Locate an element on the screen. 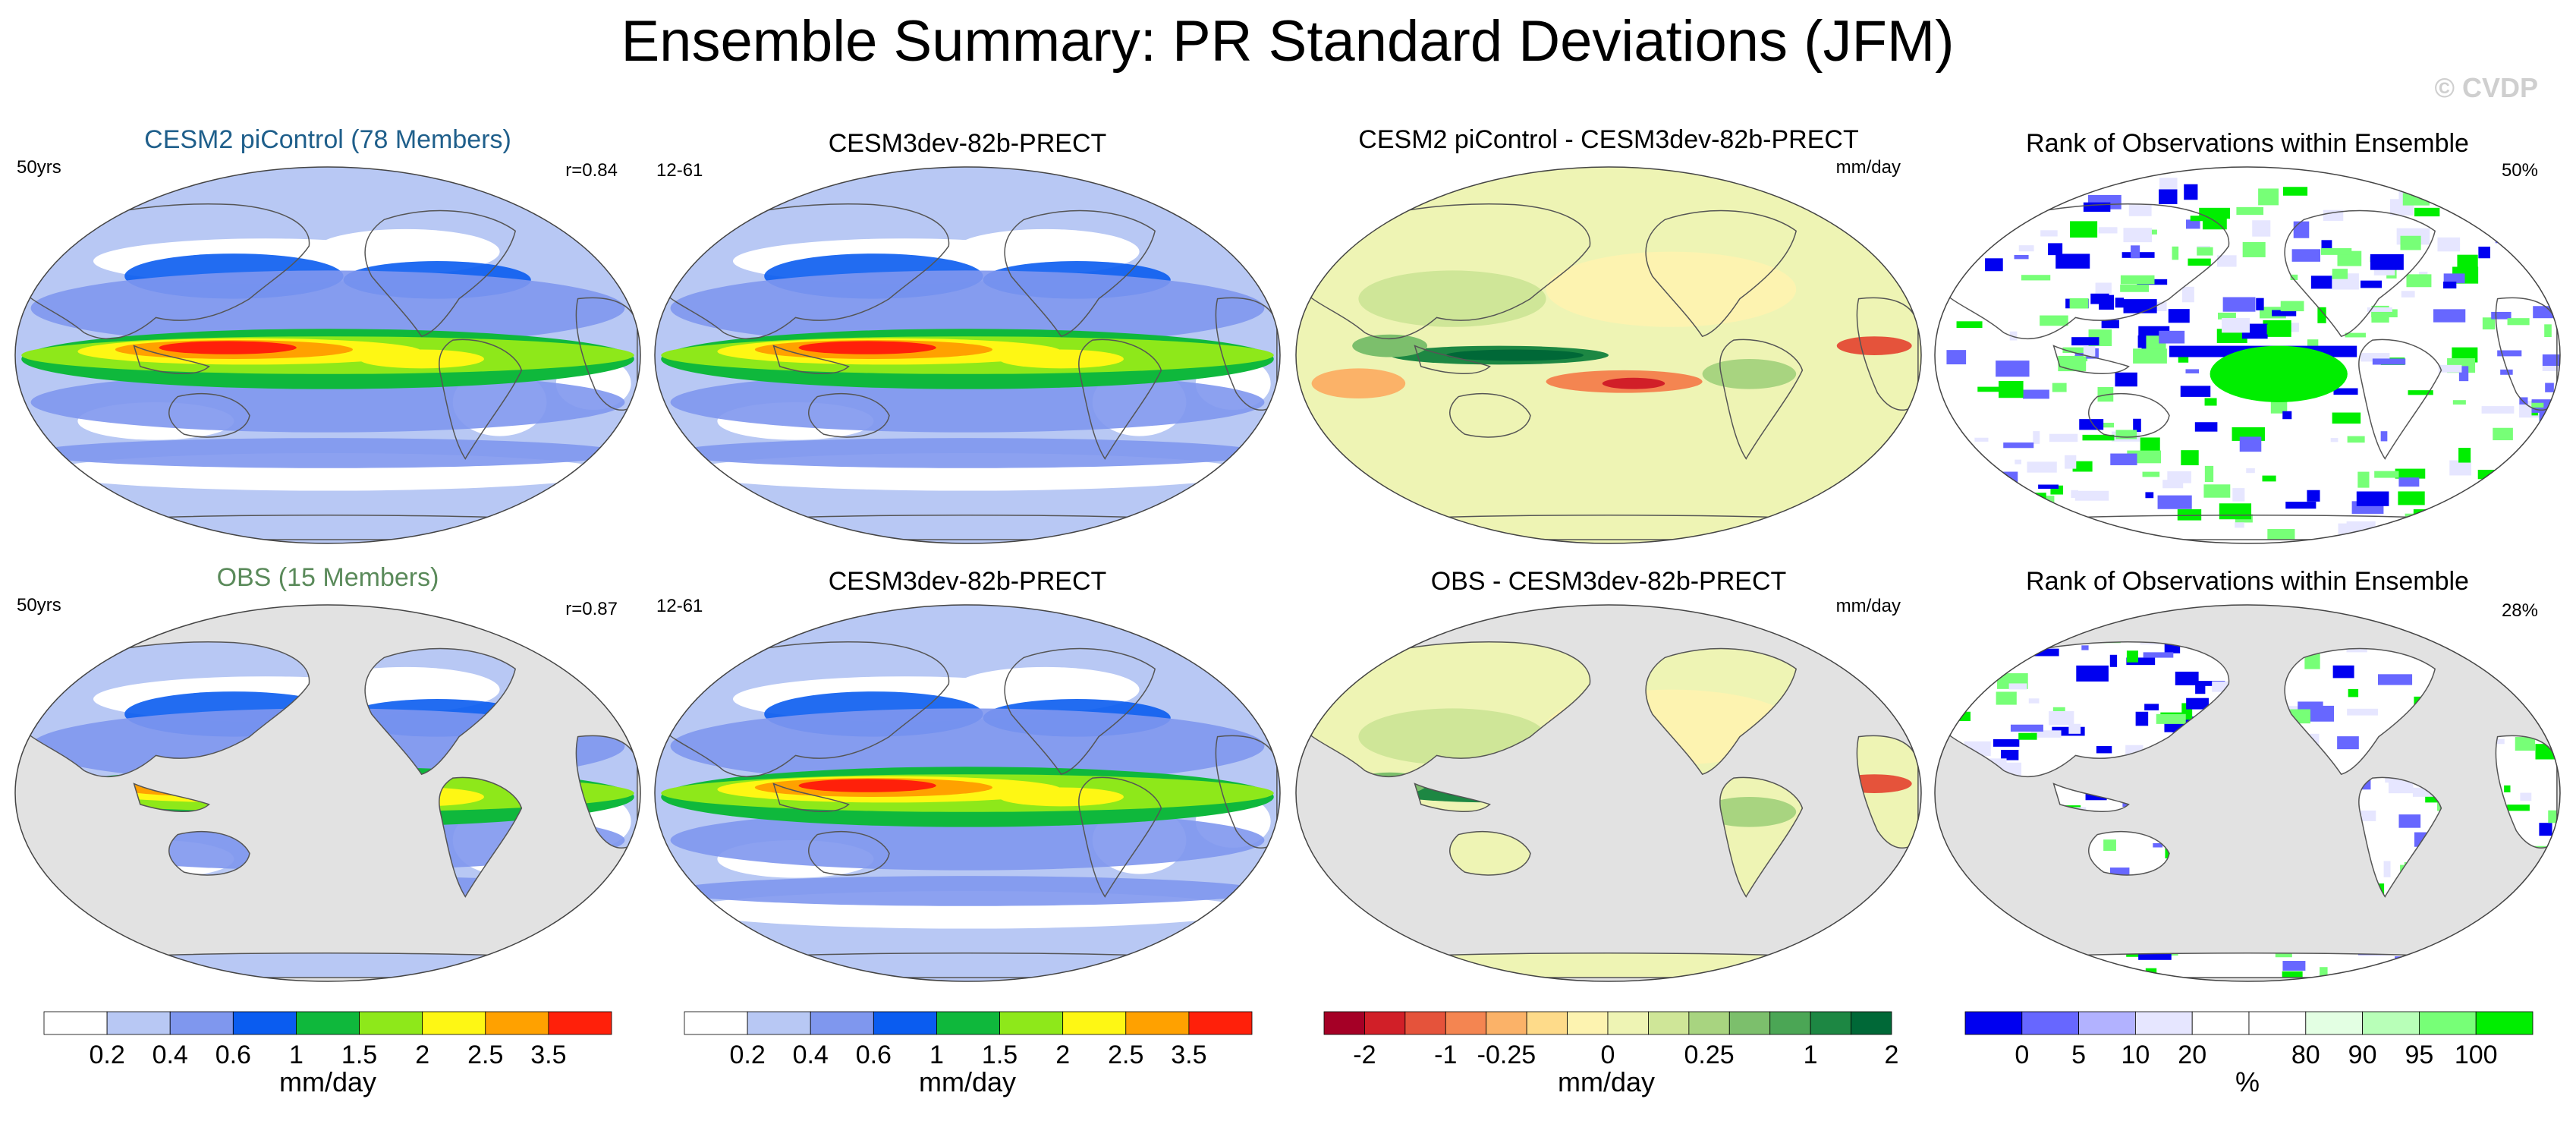 The width and height of the screenshot is (2576, 1121). panel-title-4: Rank of Observations within Ensemble is located at coordinates (2247, 143).